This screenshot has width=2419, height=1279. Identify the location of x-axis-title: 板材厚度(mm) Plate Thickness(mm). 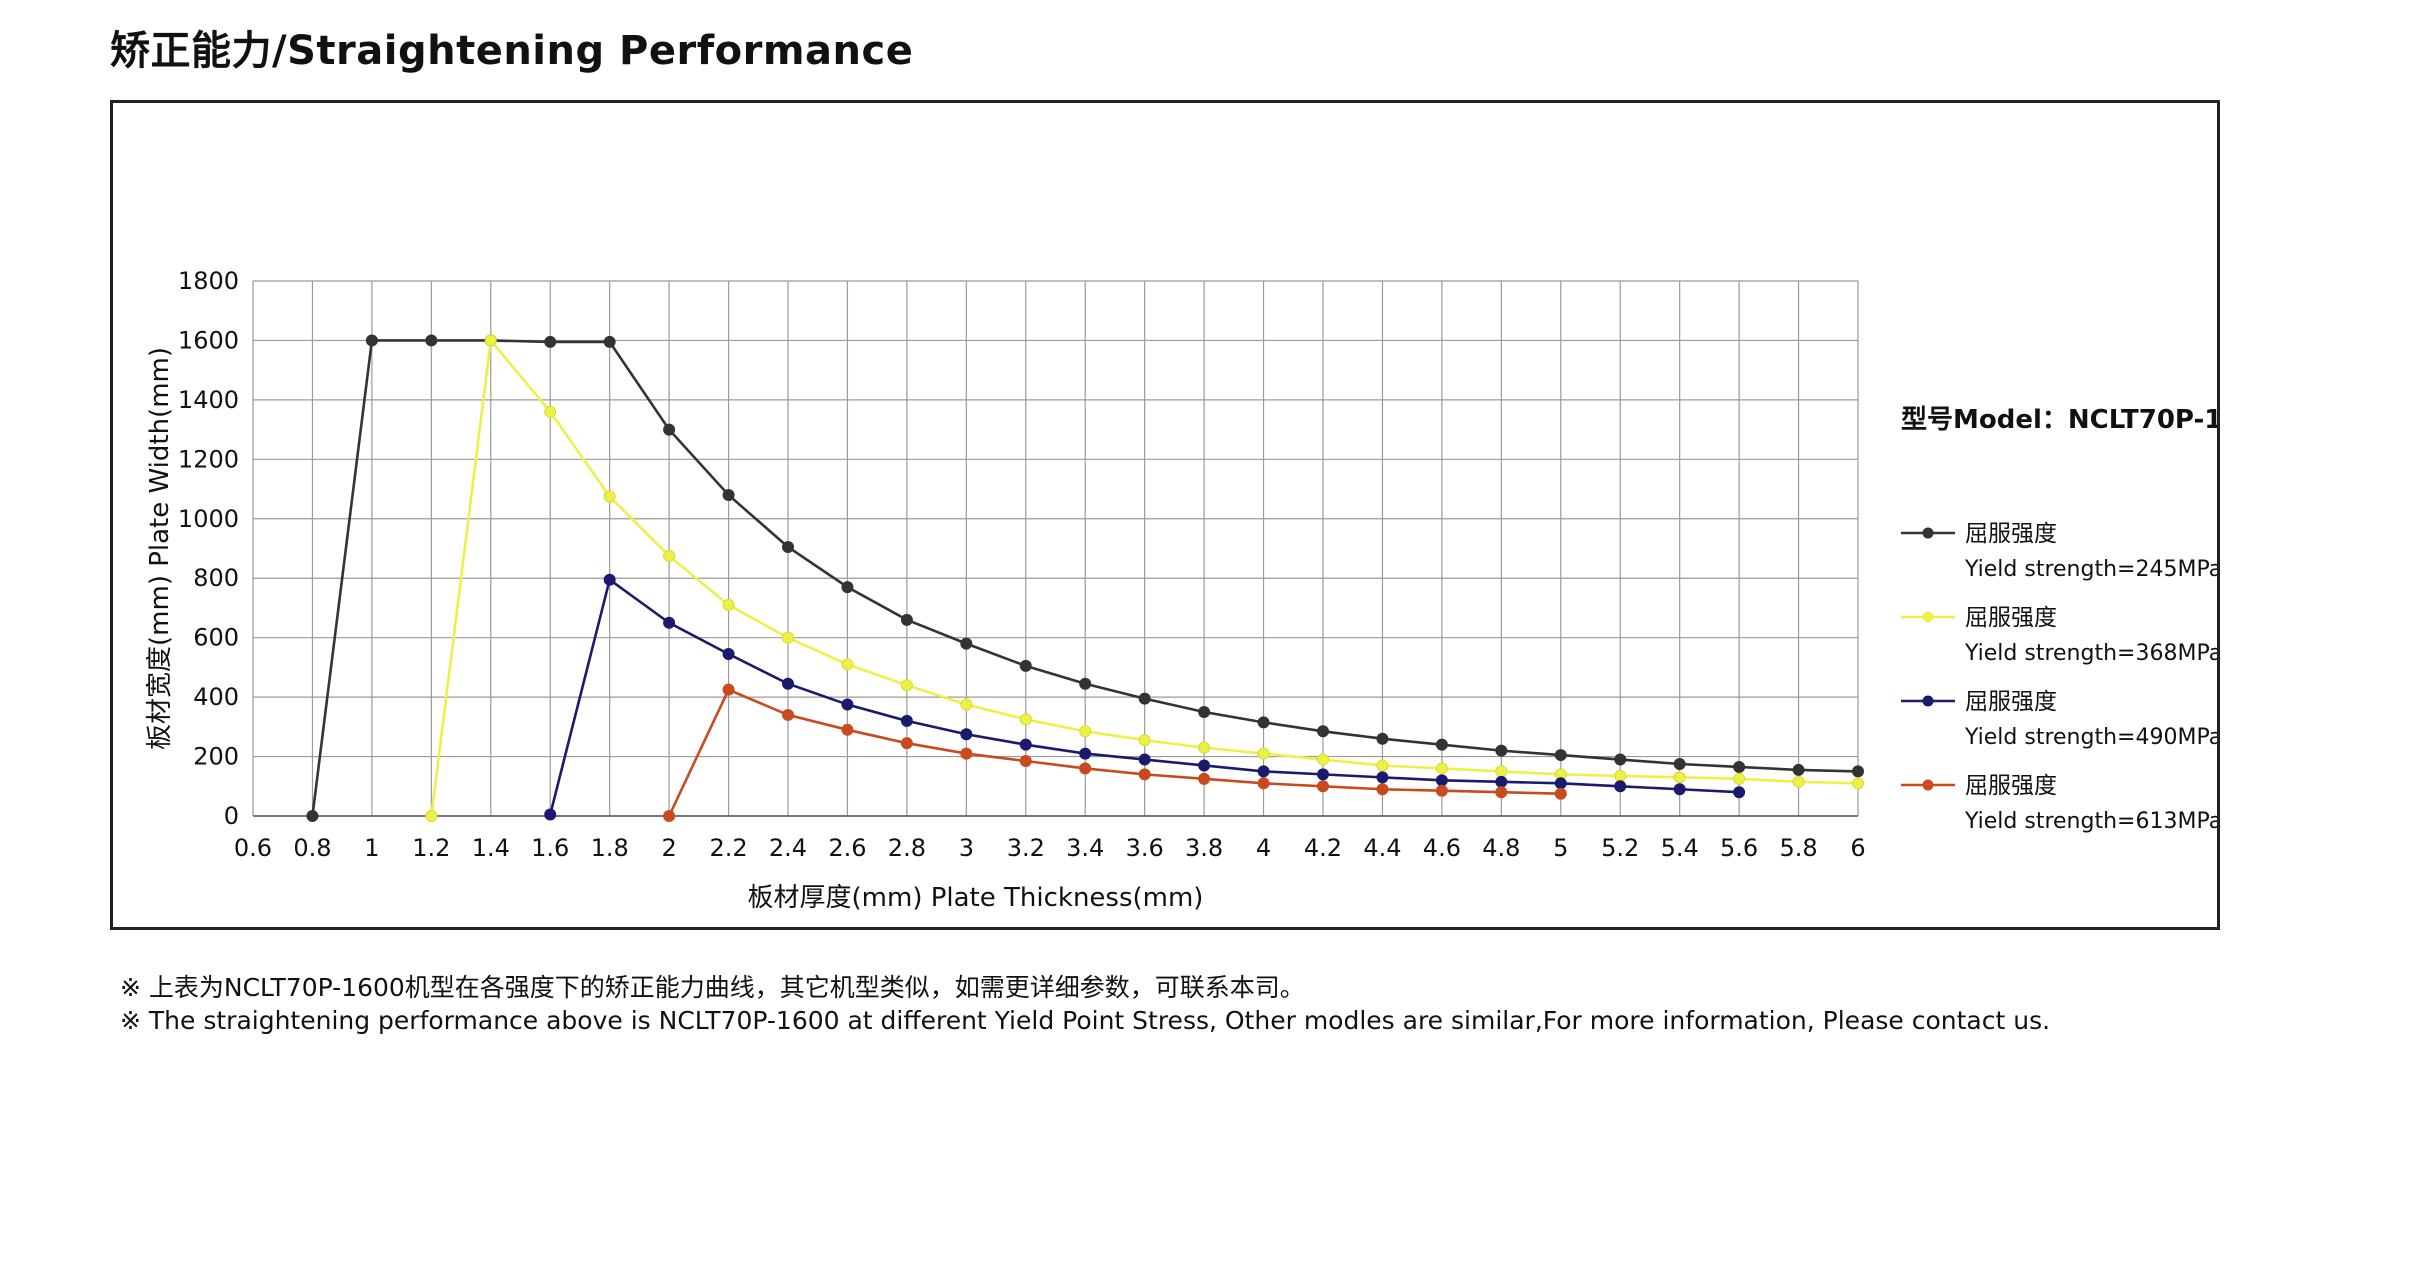
(976, 898).